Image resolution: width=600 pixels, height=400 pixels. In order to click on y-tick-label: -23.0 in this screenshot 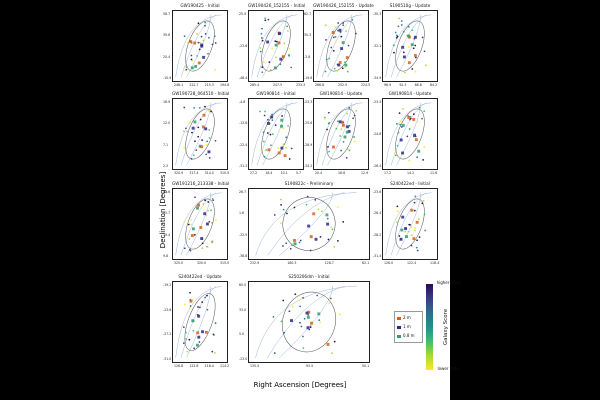, I will do `click(243, 359)`.